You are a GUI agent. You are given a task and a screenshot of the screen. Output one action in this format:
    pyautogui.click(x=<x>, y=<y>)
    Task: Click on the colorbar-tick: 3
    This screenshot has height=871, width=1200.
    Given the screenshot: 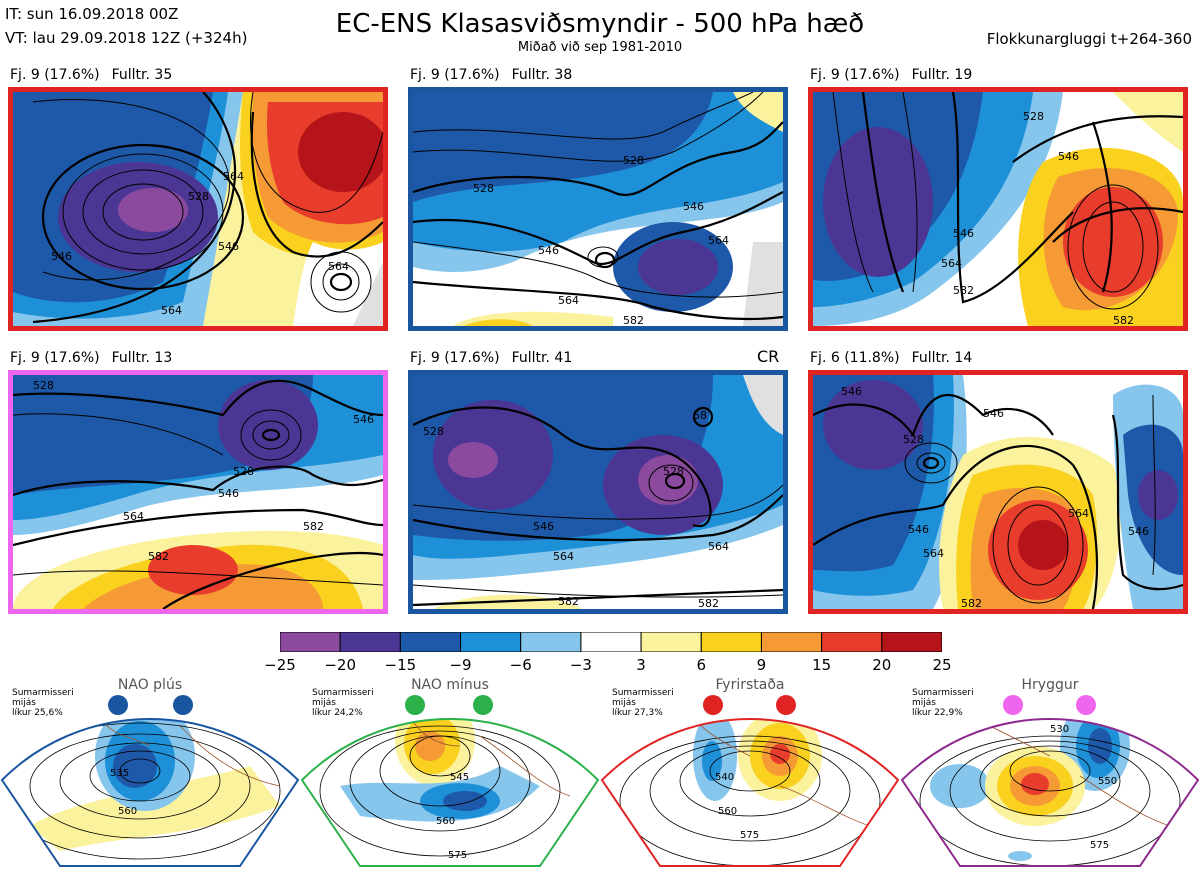 What is the action you would take?
    pyautogui.click(x=641, y=665)
    